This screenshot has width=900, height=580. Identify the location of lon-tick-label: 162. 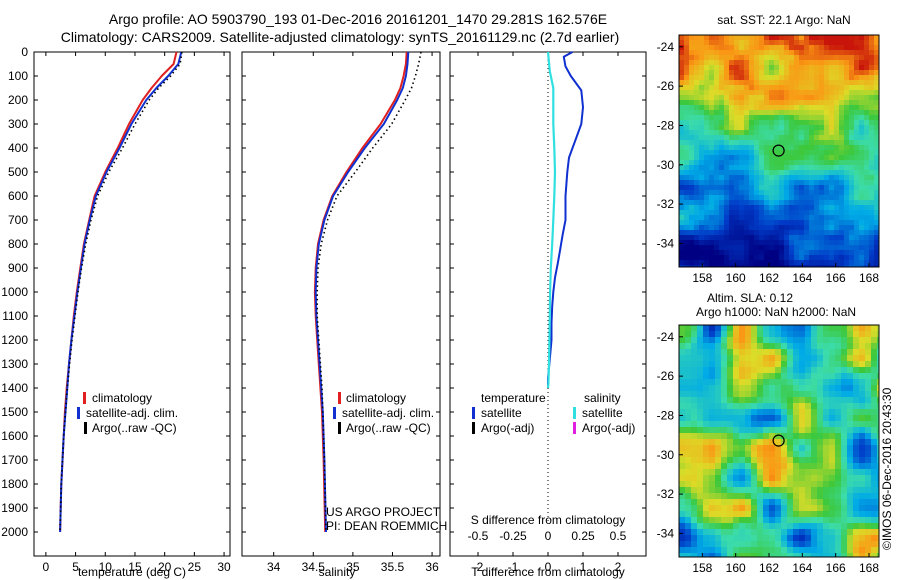
(769, 568).